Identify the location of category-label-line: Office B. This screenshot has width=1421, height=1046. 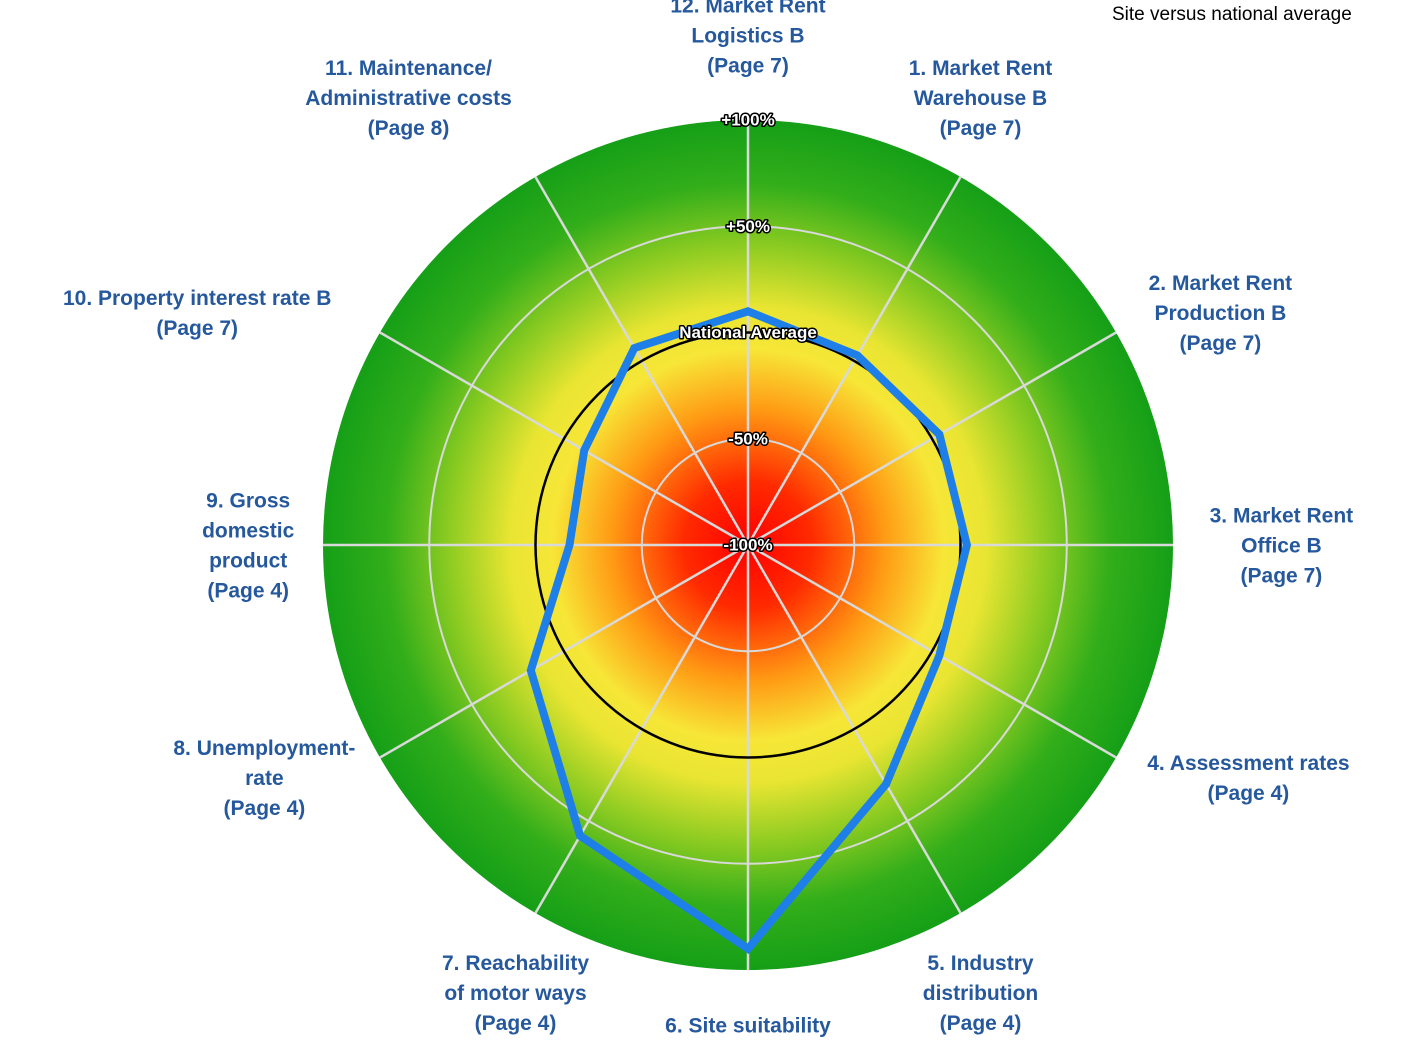
(1281, 546).